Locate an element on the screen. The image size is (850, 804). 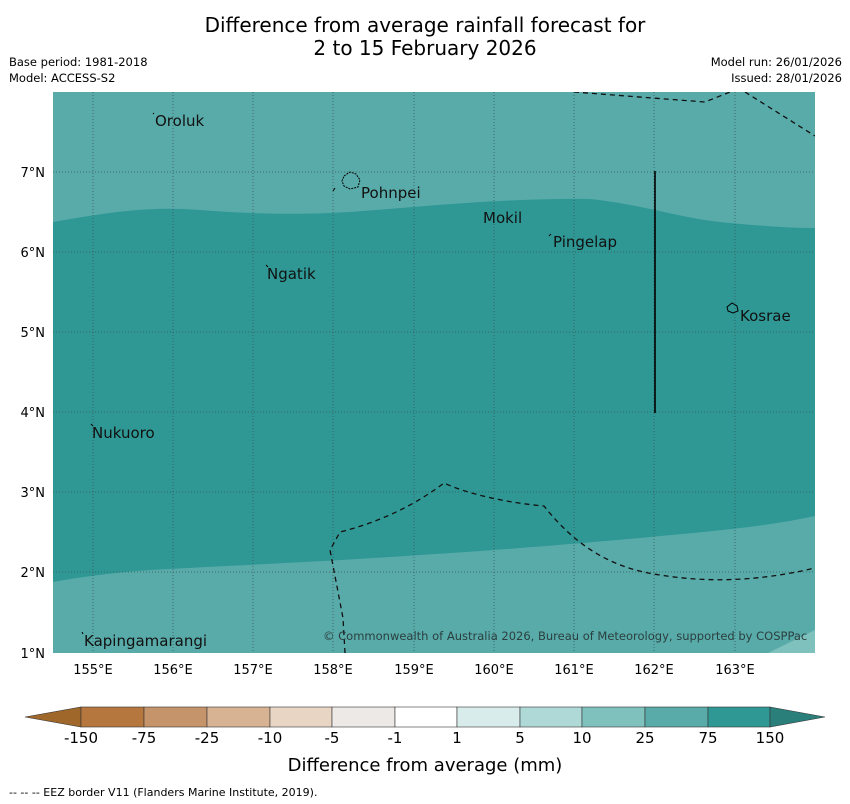
lon-label: 158°E is located at coordinates (333, 670).